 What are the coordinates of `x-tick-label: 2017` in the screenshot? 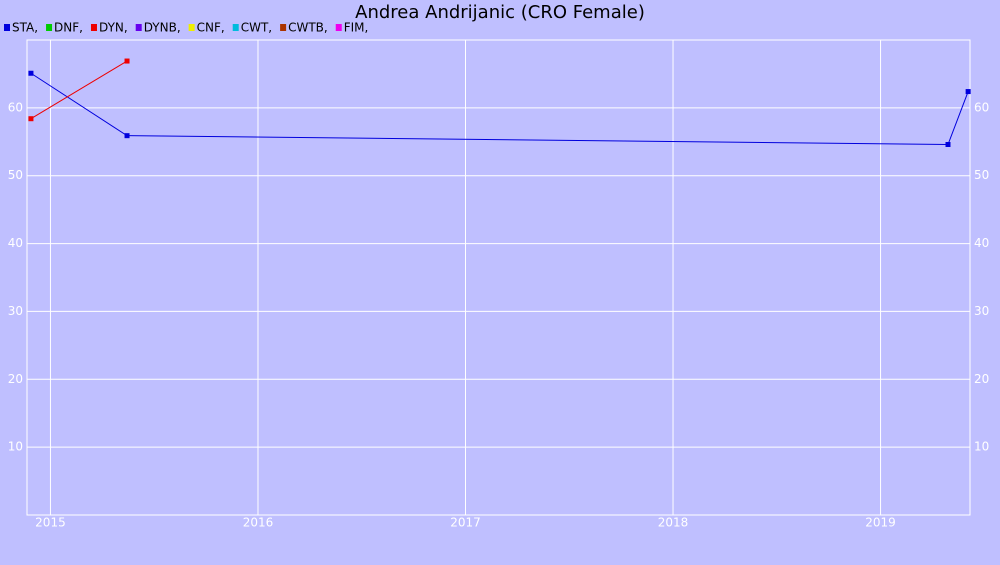 It's located at (465, 523).